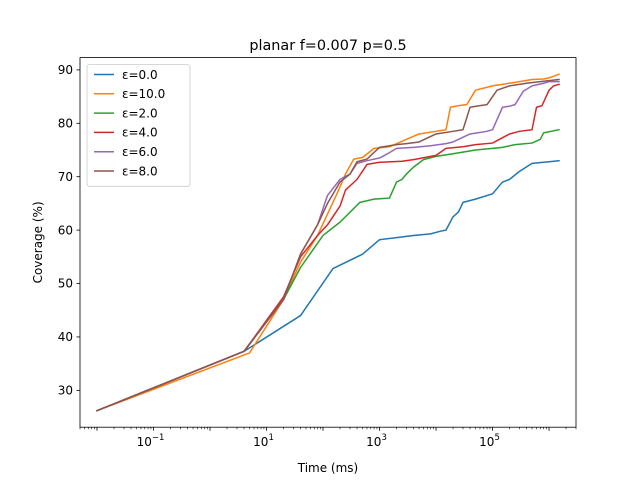  What do you see at coordinates (328, 438) in the screenshot?
I see `x-axis: 10⁻¹ 10¹ 10³ 10⁵` at bounding box center [328, 438].